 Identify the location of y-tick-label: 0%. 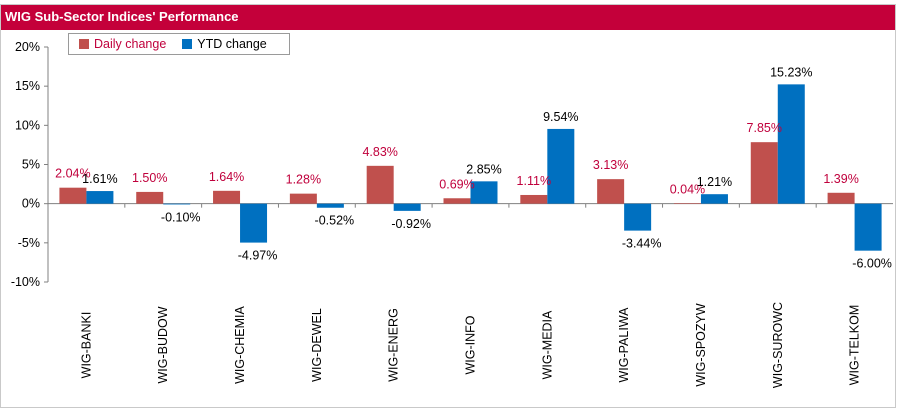
(31, 204).